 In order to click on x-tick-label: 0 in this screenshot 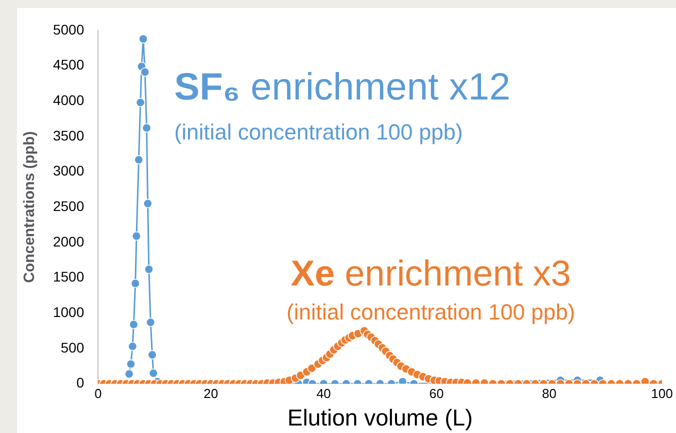, I will do `click(98, 394)`.